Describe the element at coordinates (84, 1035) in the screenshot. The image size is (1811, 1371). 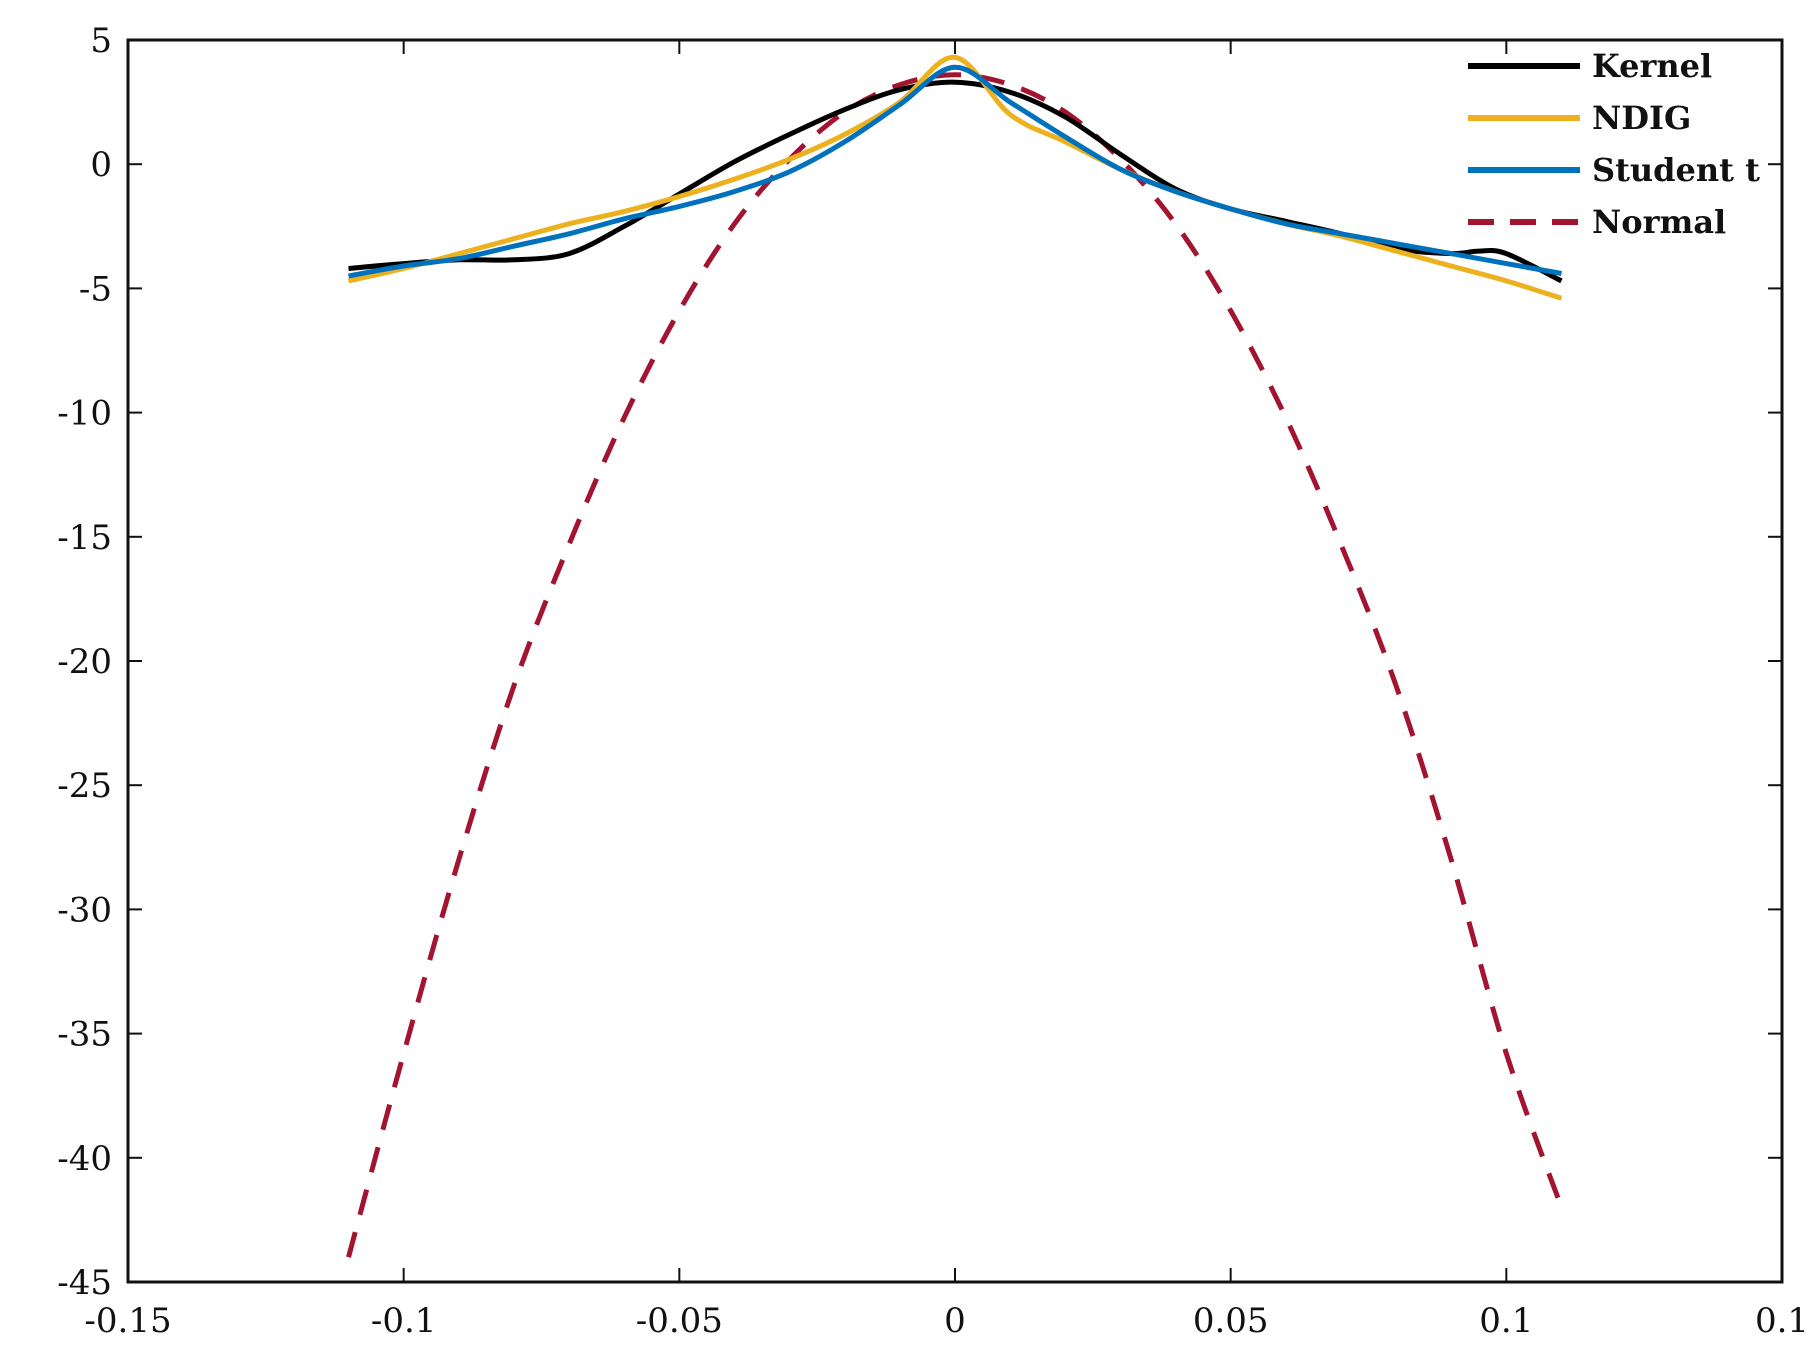
I see `y-tick-label: -35` at that location.